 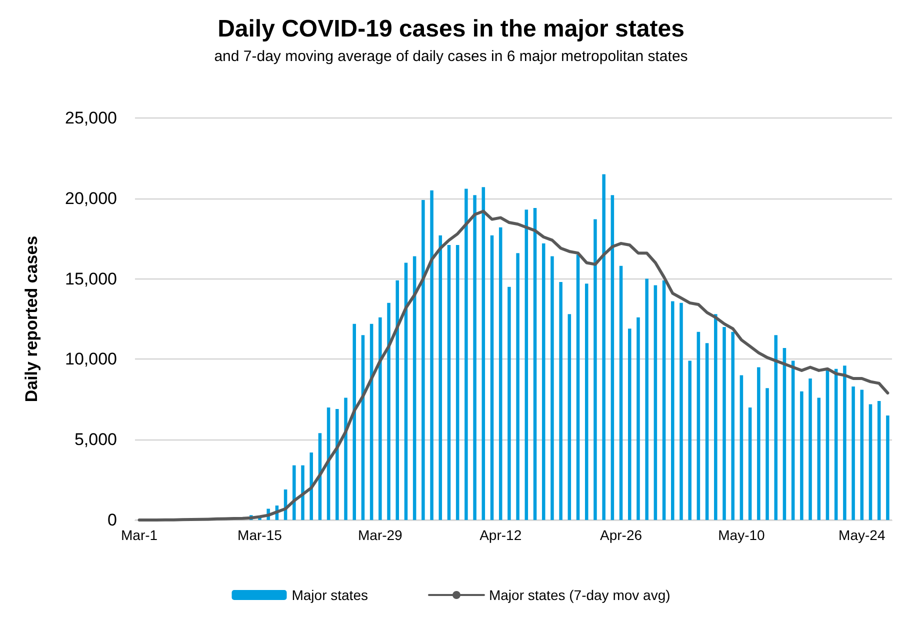 What do you see at coordinates (501, 535) in the screenshot?
I see `x-tick-label: Apr-12` at bounding box center [501, 535].